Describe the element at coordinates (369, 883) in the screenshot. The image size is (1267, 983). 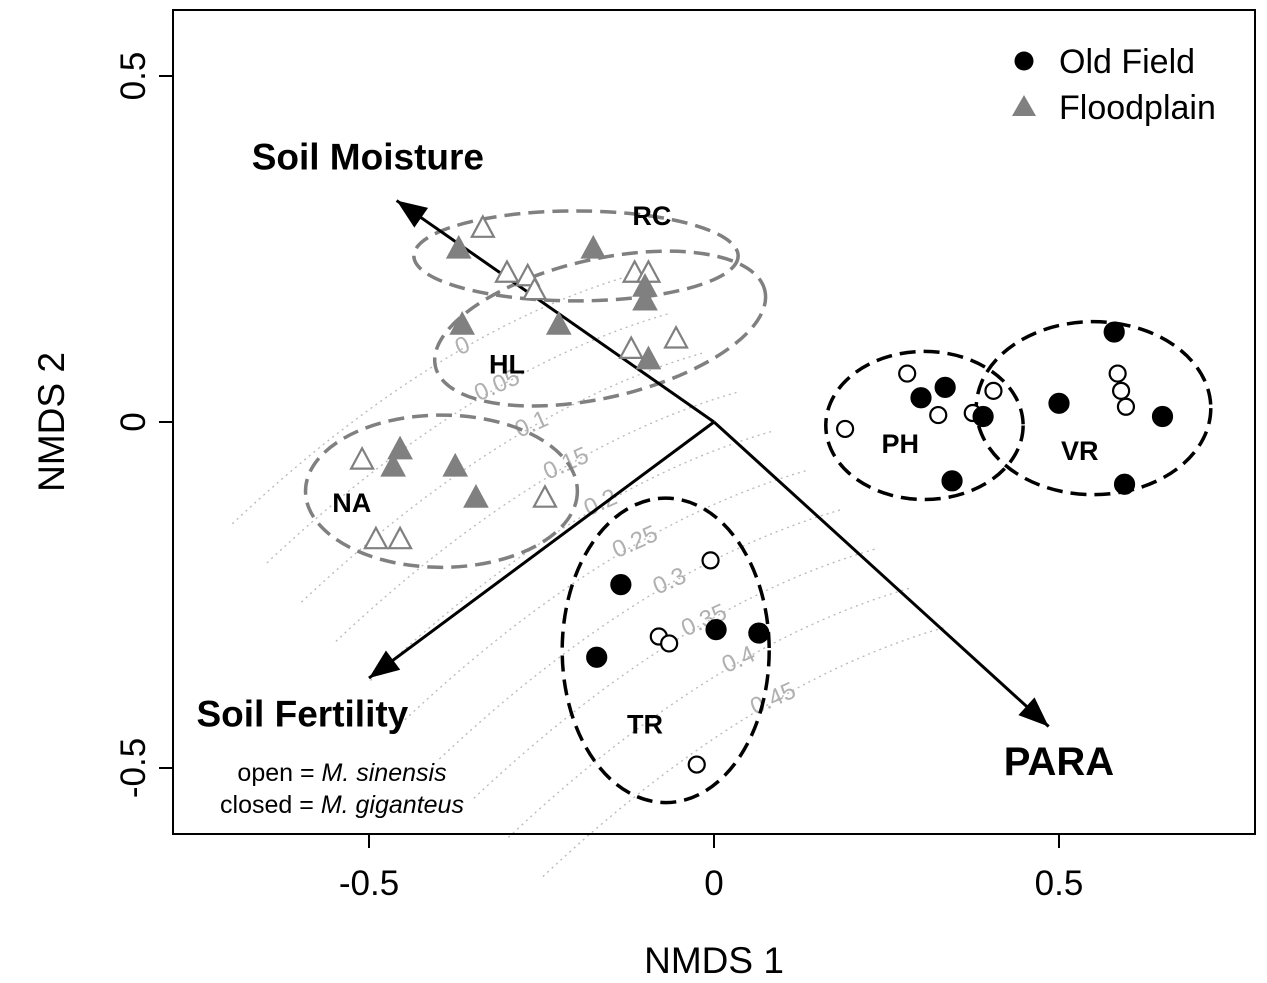
I see `x-tick-label: -0.5` at that location.